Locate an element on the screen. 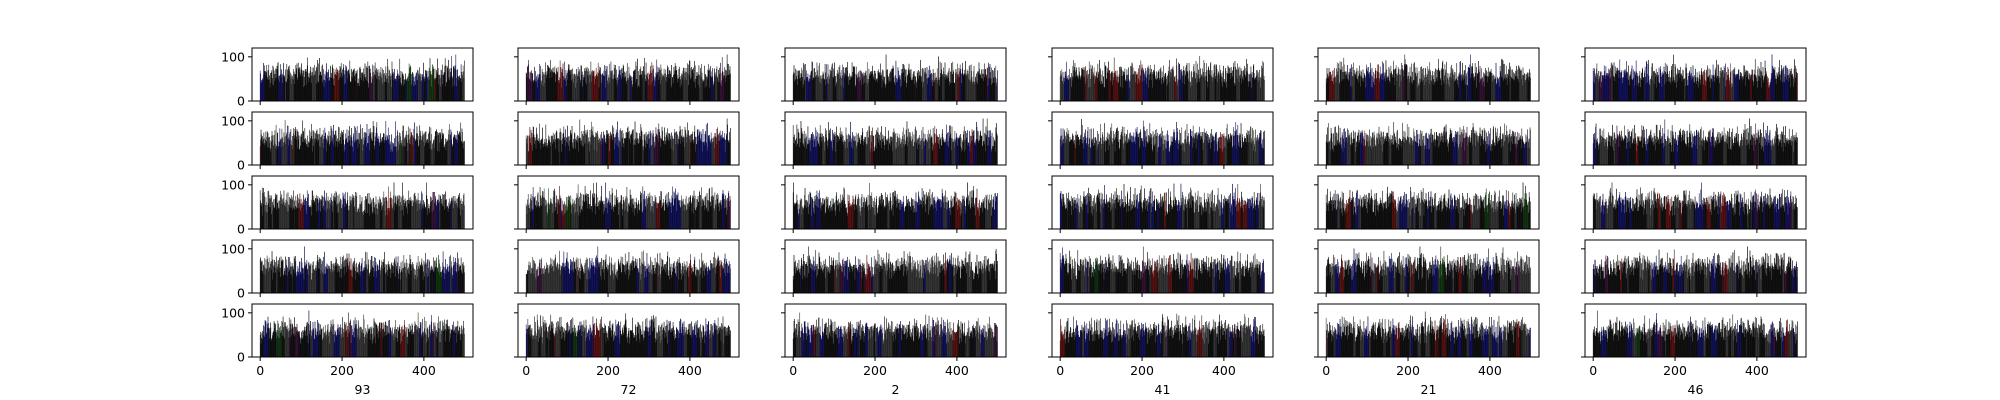 This screenshot has width=2000, height=400. panel-r2-c4 is located at coordinates (1161, 140).